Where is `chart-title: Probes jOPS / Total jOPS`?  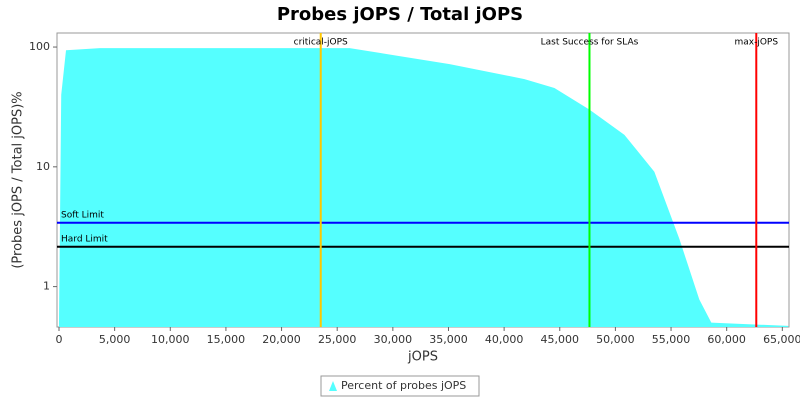
chart-title: Probes jOPS / Total jOPS is located at coordinates (400, 14).